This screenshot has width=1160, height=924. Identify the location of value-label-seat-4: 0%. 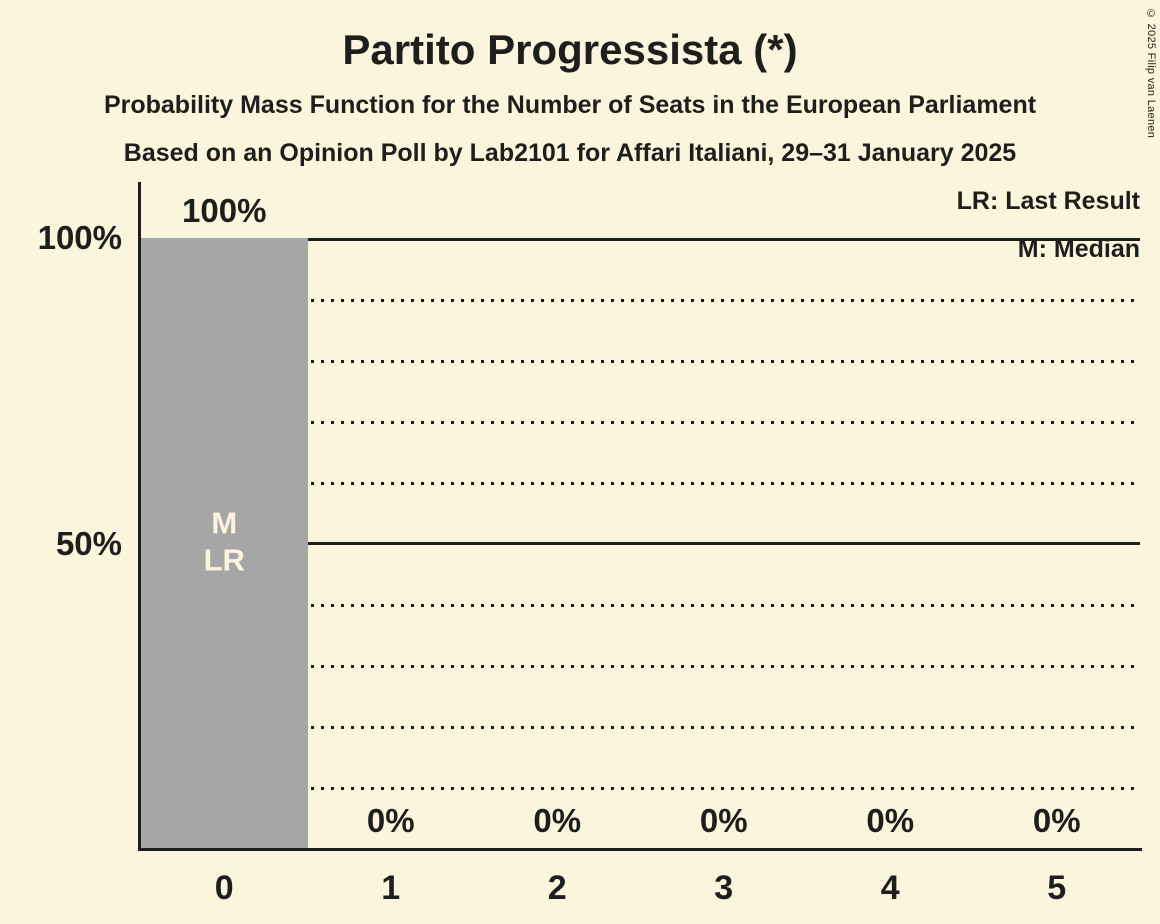
(890, 820).